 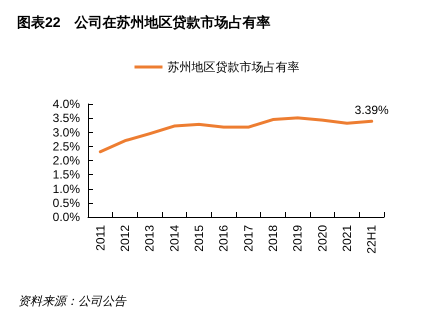 What do you see at coordinates (234, 67) in the screenshot?
I see `legend-label: 苏州地区贷款市场占有率` at bounding box center [234, 67].